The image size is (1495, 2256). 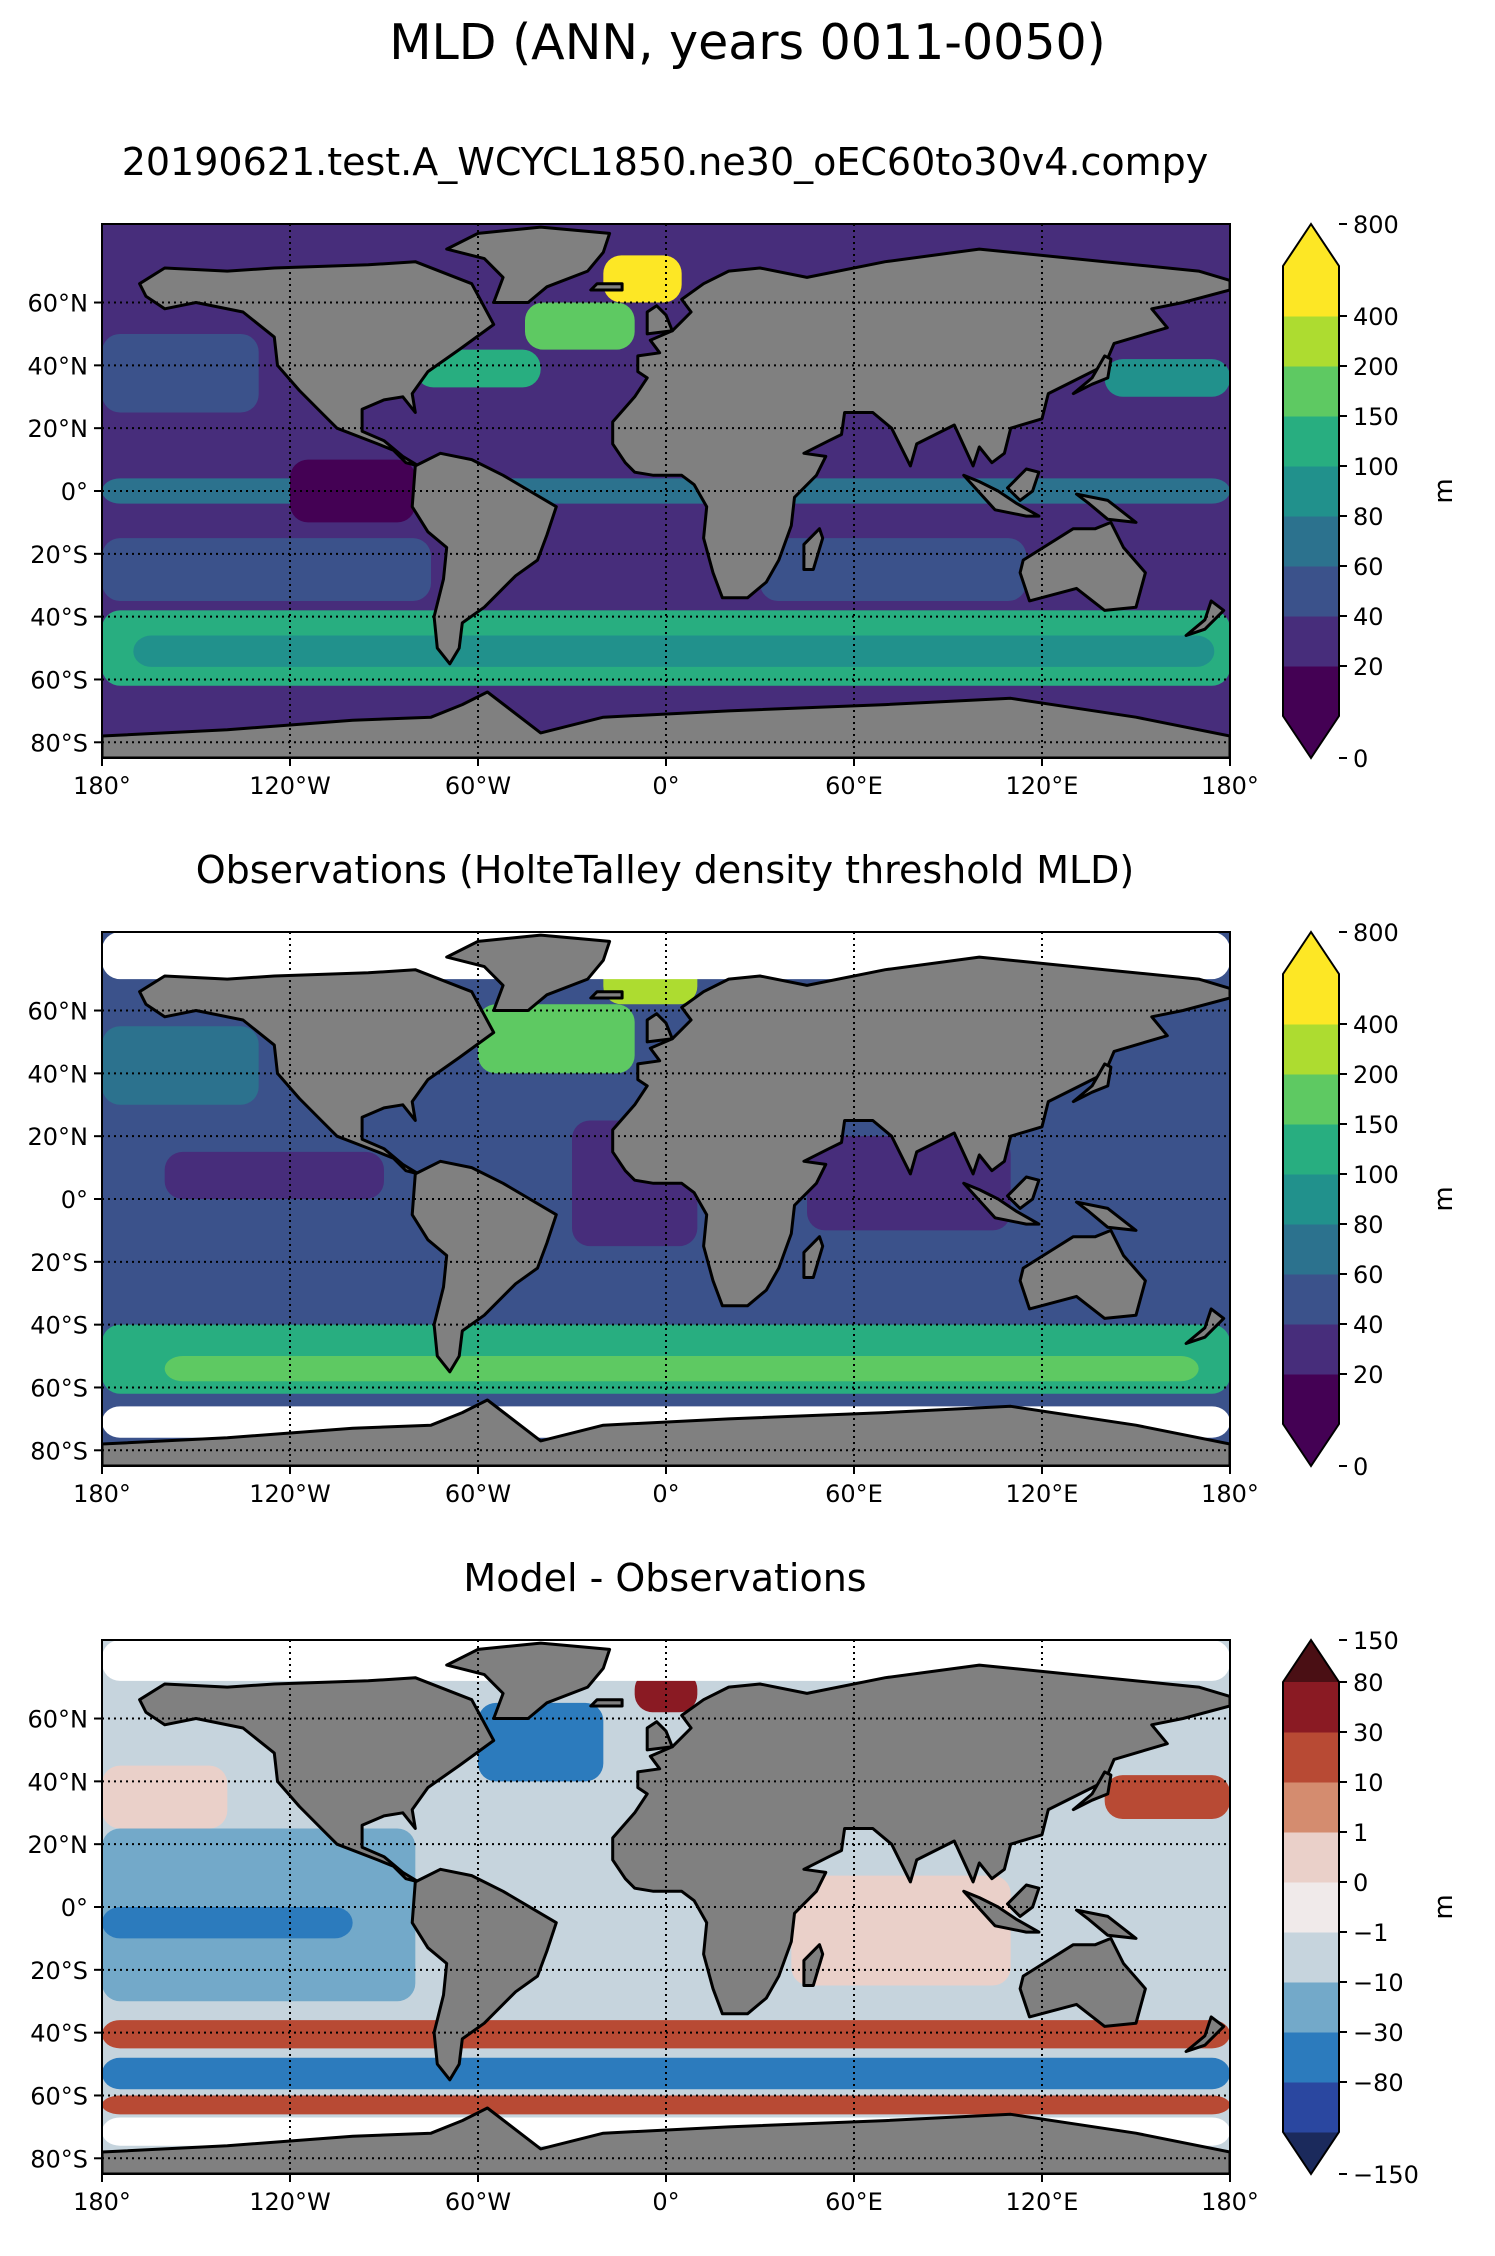 I want to click on colorbar-tick-label: 10, so click(x=1368, y=1783).